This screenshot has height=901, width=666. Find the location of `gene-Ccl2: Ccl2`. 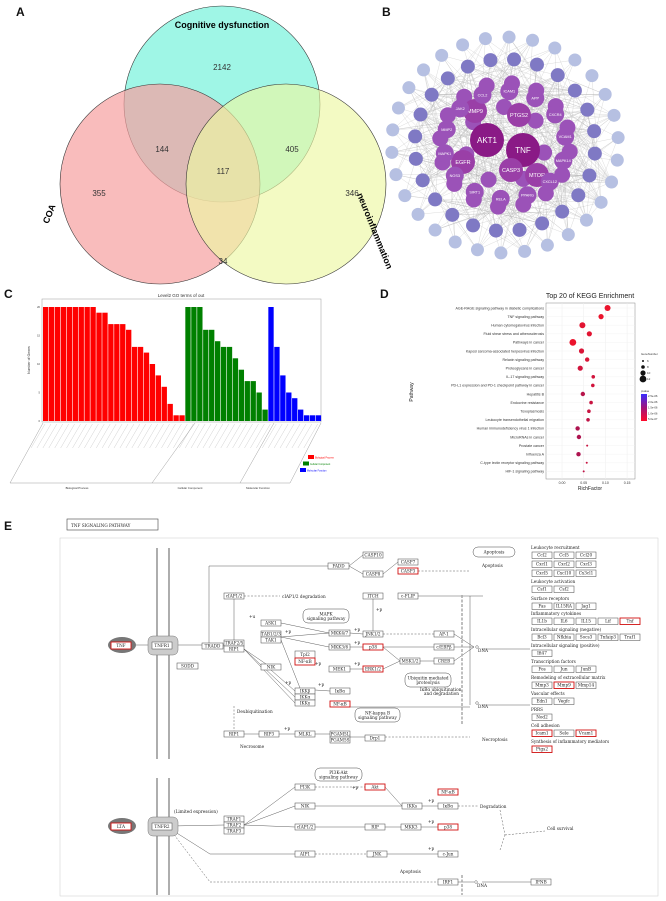

gene-Ccl2: Ccl2 is located at coordinates (542, 555).